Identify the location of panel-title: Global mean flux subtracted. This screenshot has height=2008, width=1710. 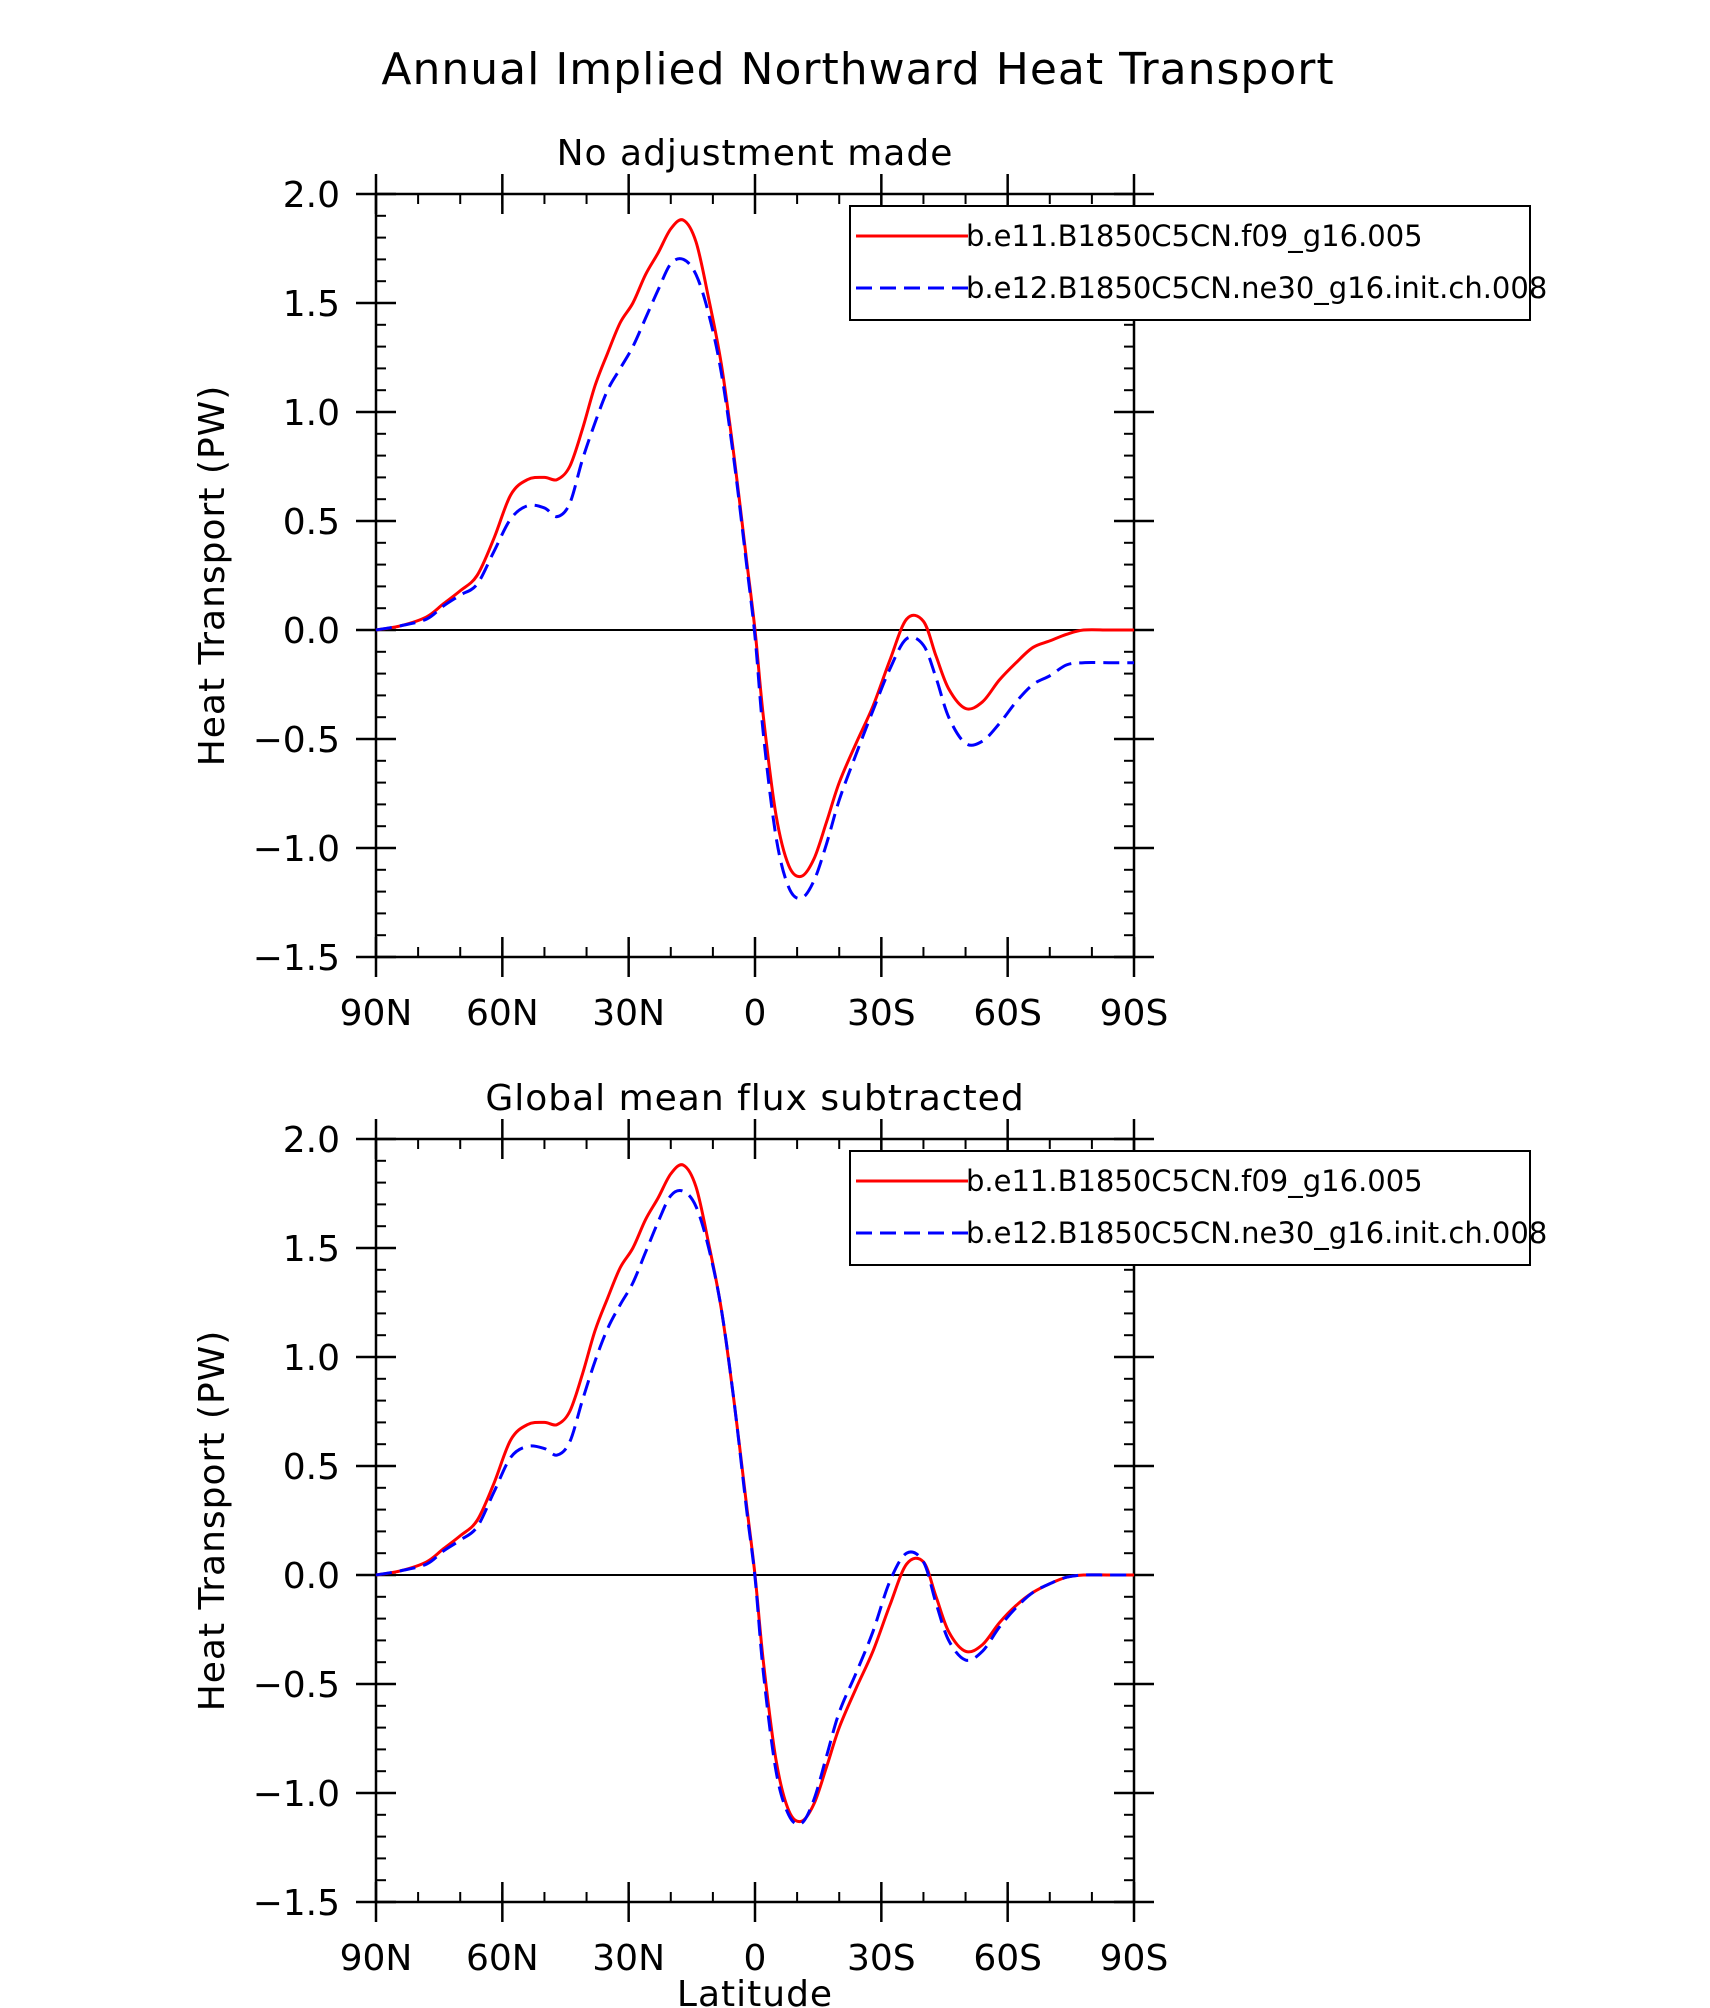
(754, 1098).